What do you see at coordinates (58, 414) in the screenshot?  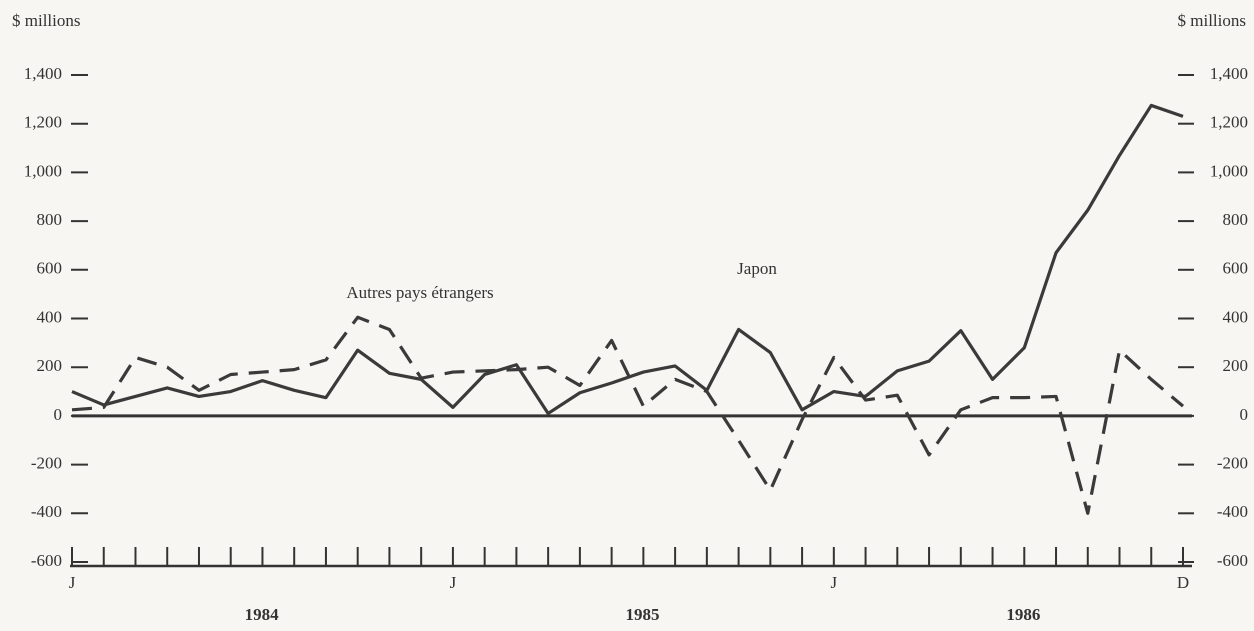 I see `y-tick-label: 0` at bounding box center [58, 414].